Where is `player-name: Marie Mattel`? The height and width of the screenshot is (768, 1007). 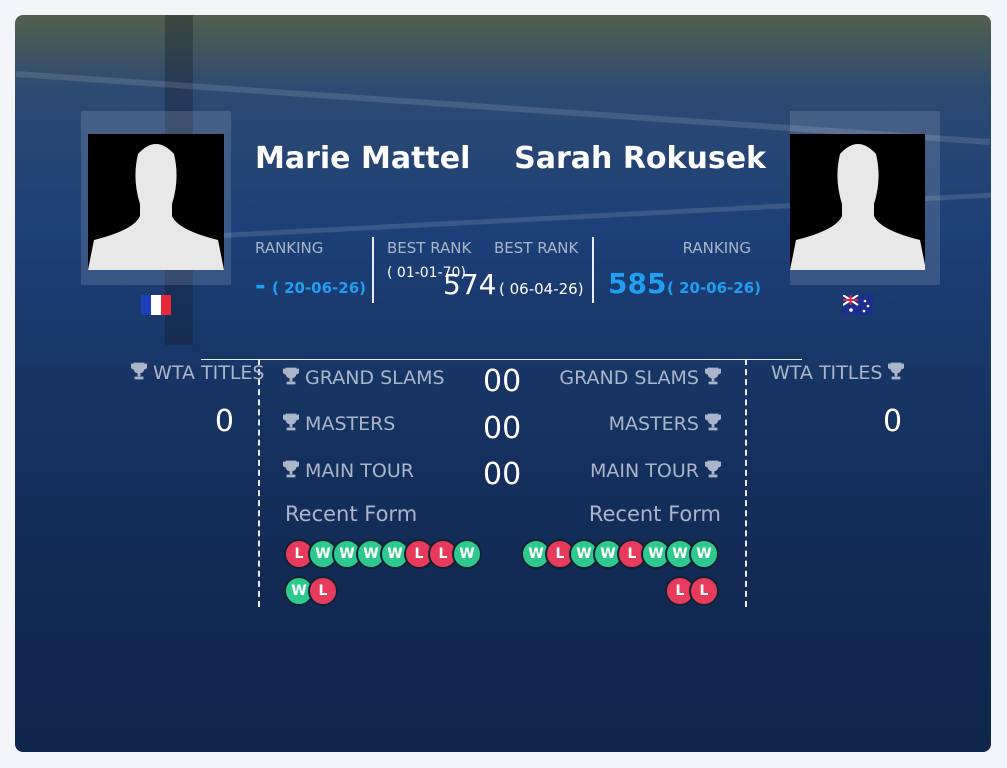
player-name: Marie Mattel is located at coordinates (363, 158).